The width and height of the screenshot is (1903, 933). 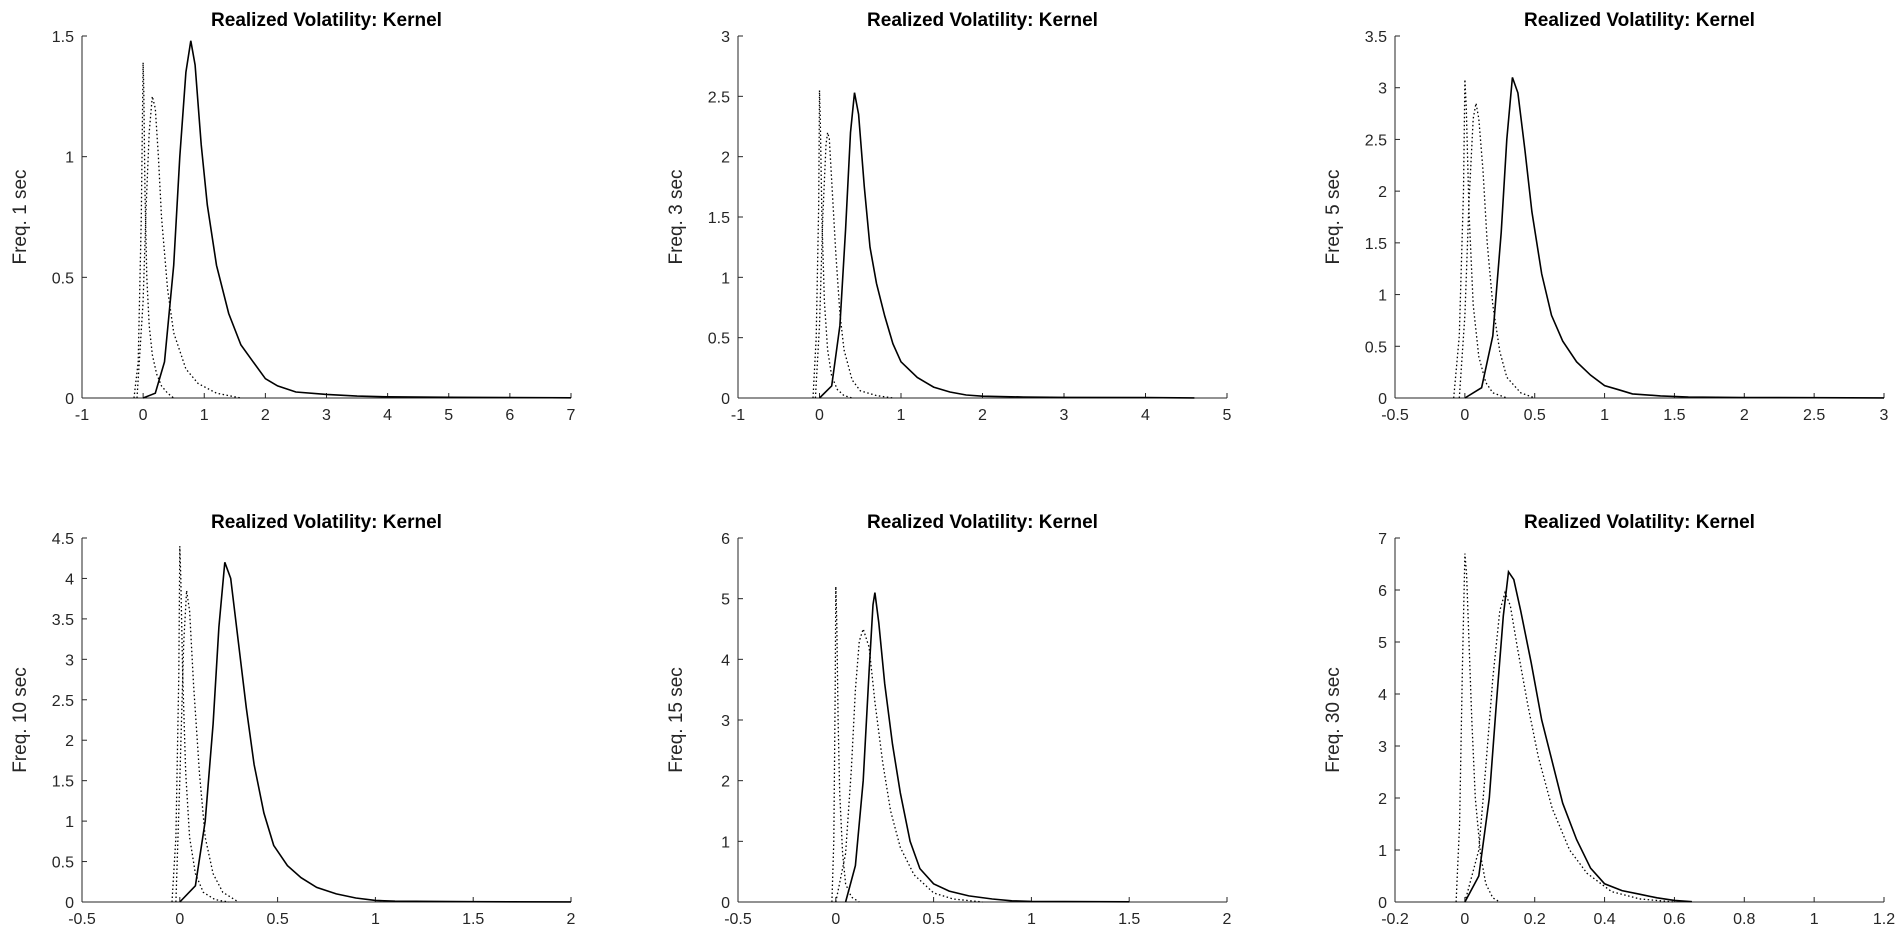 What do you see at coordinates (63, 539) in the screenshot?
I see `y-tick-label: 4.5` at bounding box center [63, 539].